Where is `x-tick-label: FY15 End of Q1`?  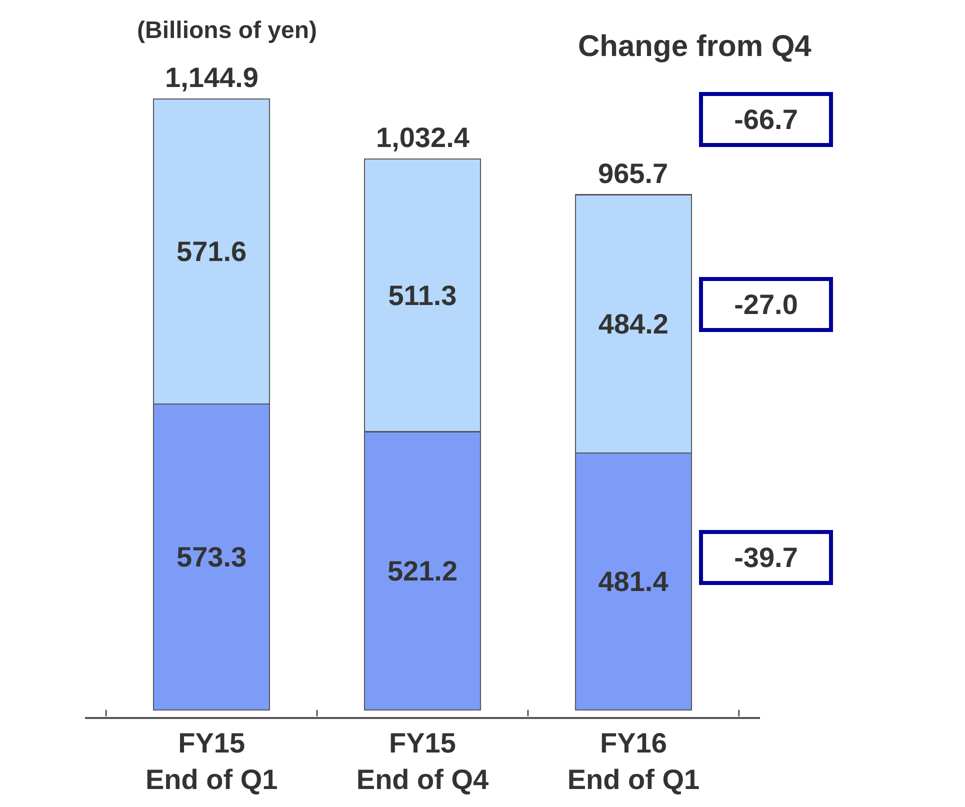 x-tick-label: FY15 End of Q1 is located at coordinates (211, 761).